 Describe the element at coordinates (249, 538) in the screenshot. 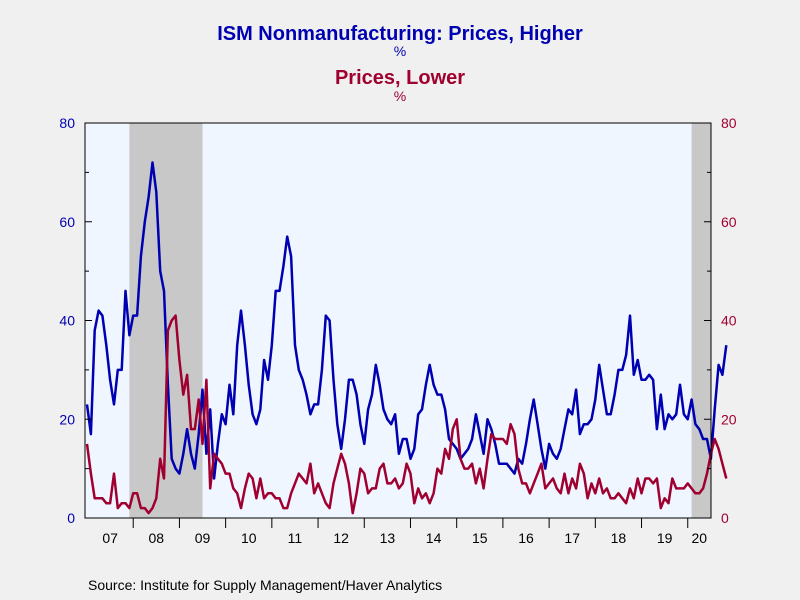

I see `x-tick-label: 10` at that location.